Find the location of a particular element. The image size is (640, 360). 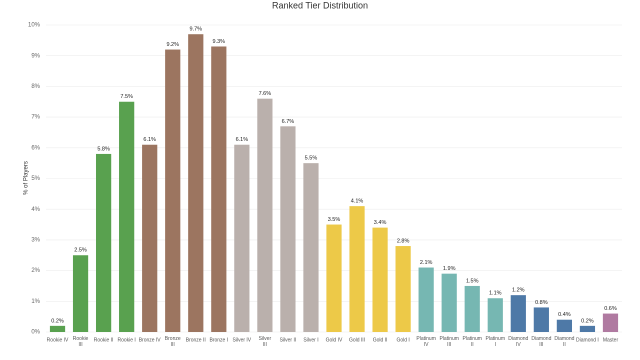

y-tick-label: 4% is located at coordinates (35, 210).